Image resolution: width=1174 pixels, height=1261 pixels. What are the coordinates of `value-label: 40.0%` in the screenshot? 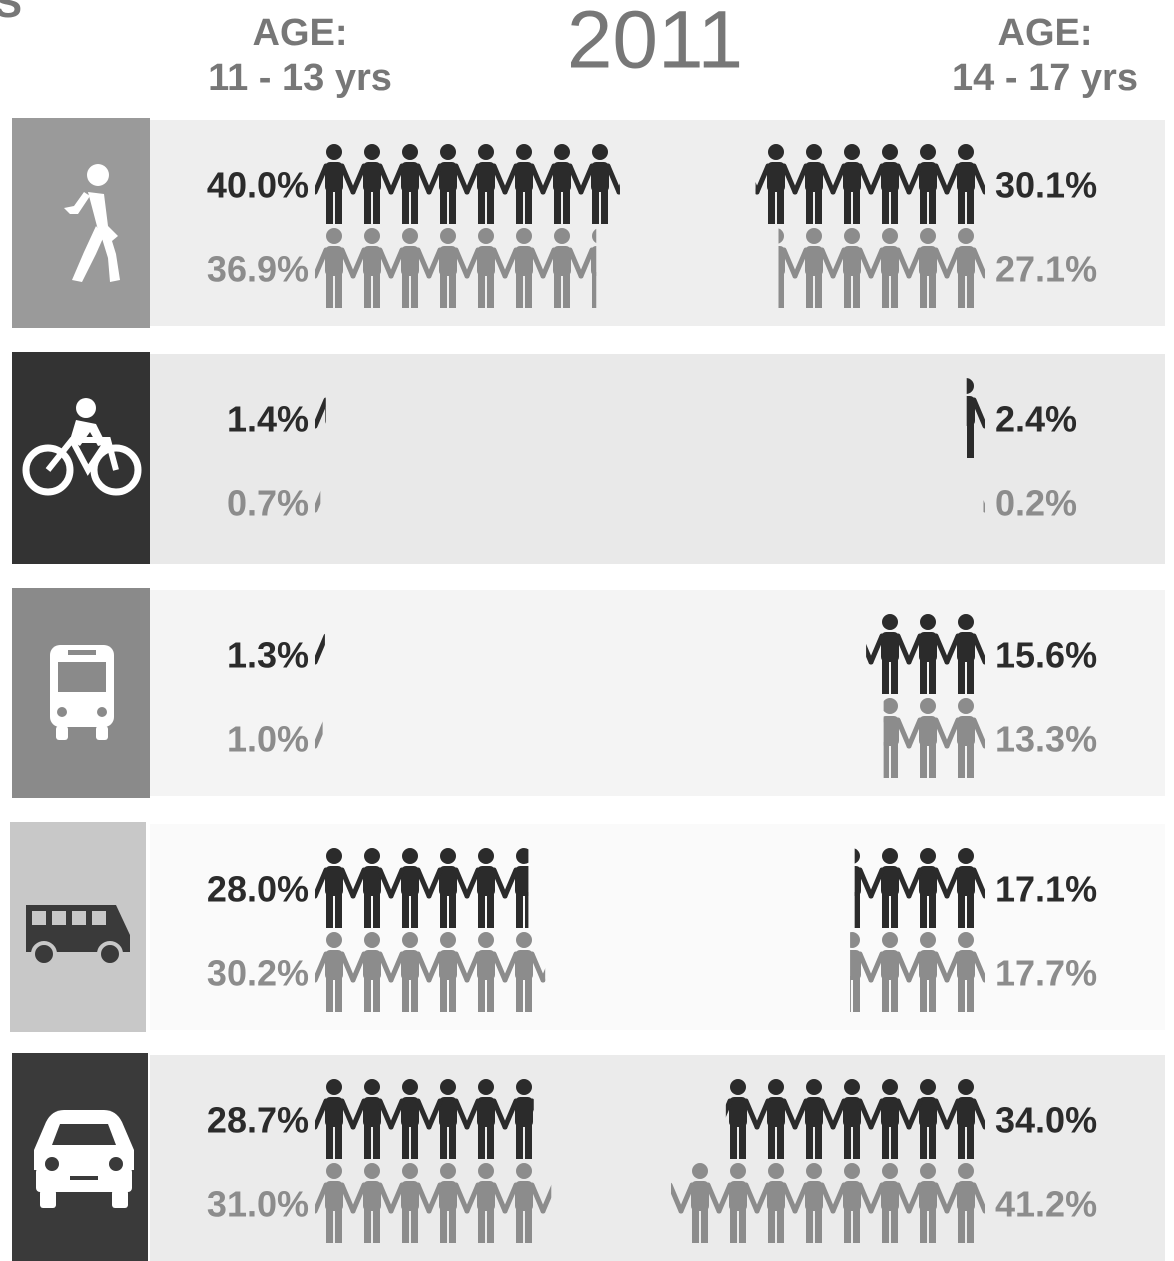 It's located at (258, 185).